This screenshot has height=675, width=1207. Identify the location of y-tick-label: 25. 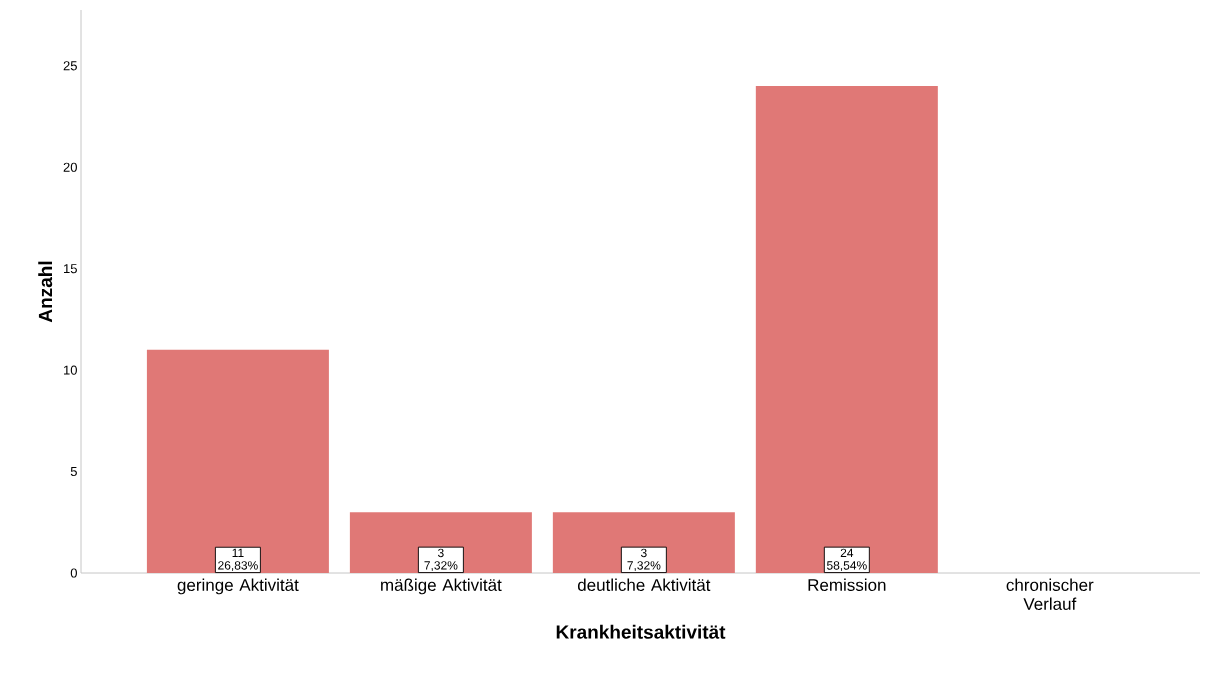
(70, 66).